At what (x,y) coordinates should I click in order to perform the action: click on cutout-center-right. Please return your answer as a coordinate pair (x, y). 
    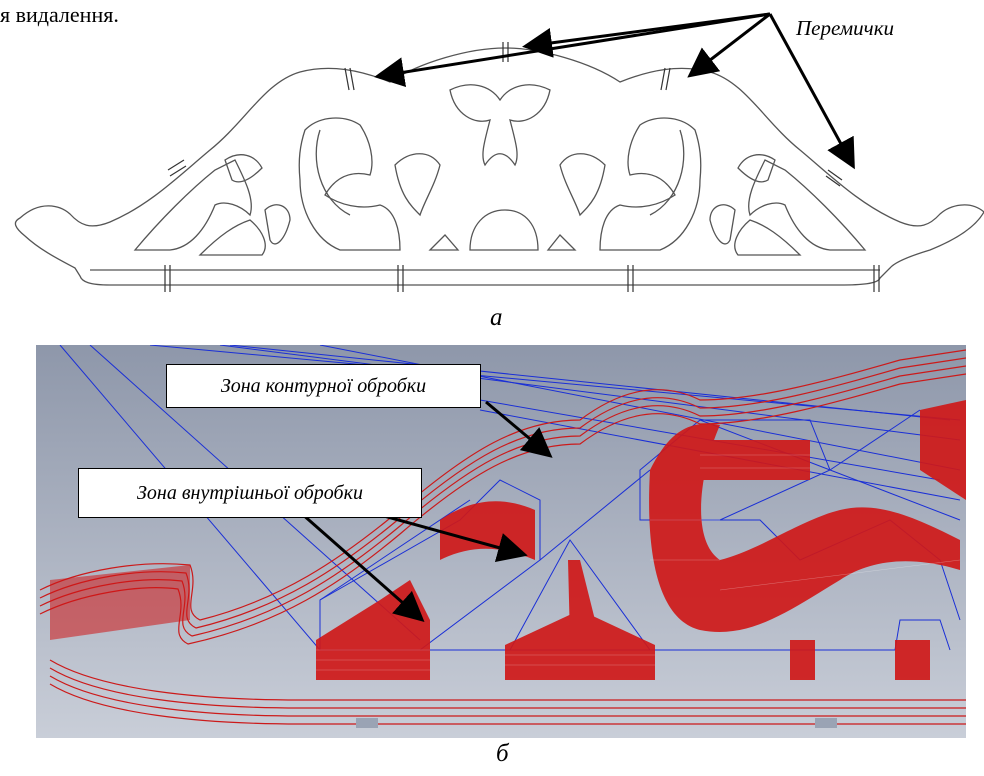
    Looking at the image, I should click on (650, 184).